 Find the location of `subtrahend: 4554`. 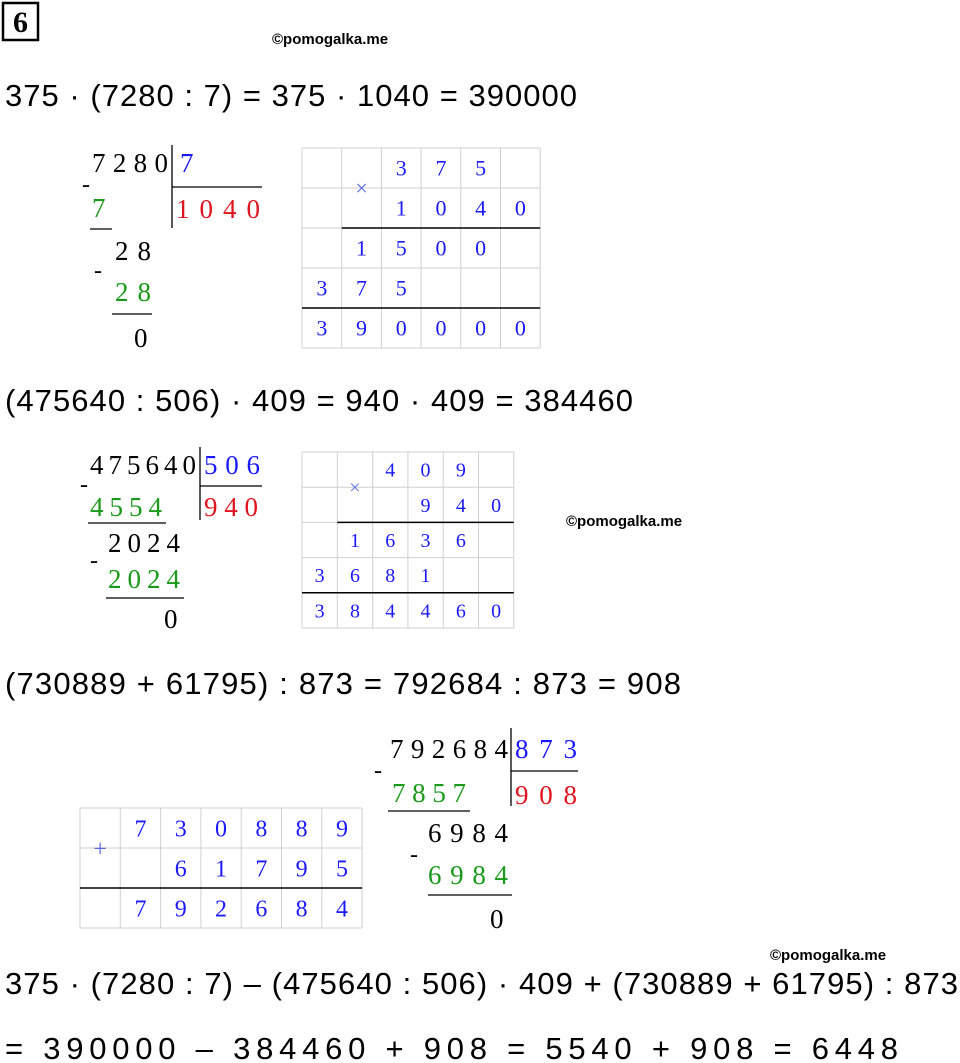

subtrahend: 4554 is located at coordinates (126, 507).